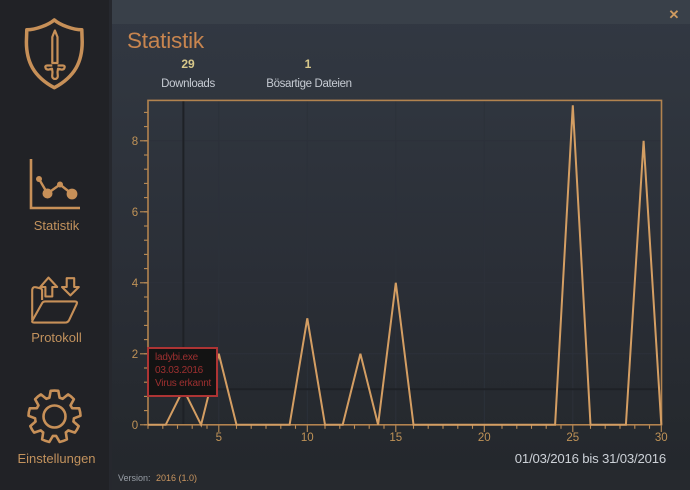  I want to click on svg-text: 15, so click(395, 438).